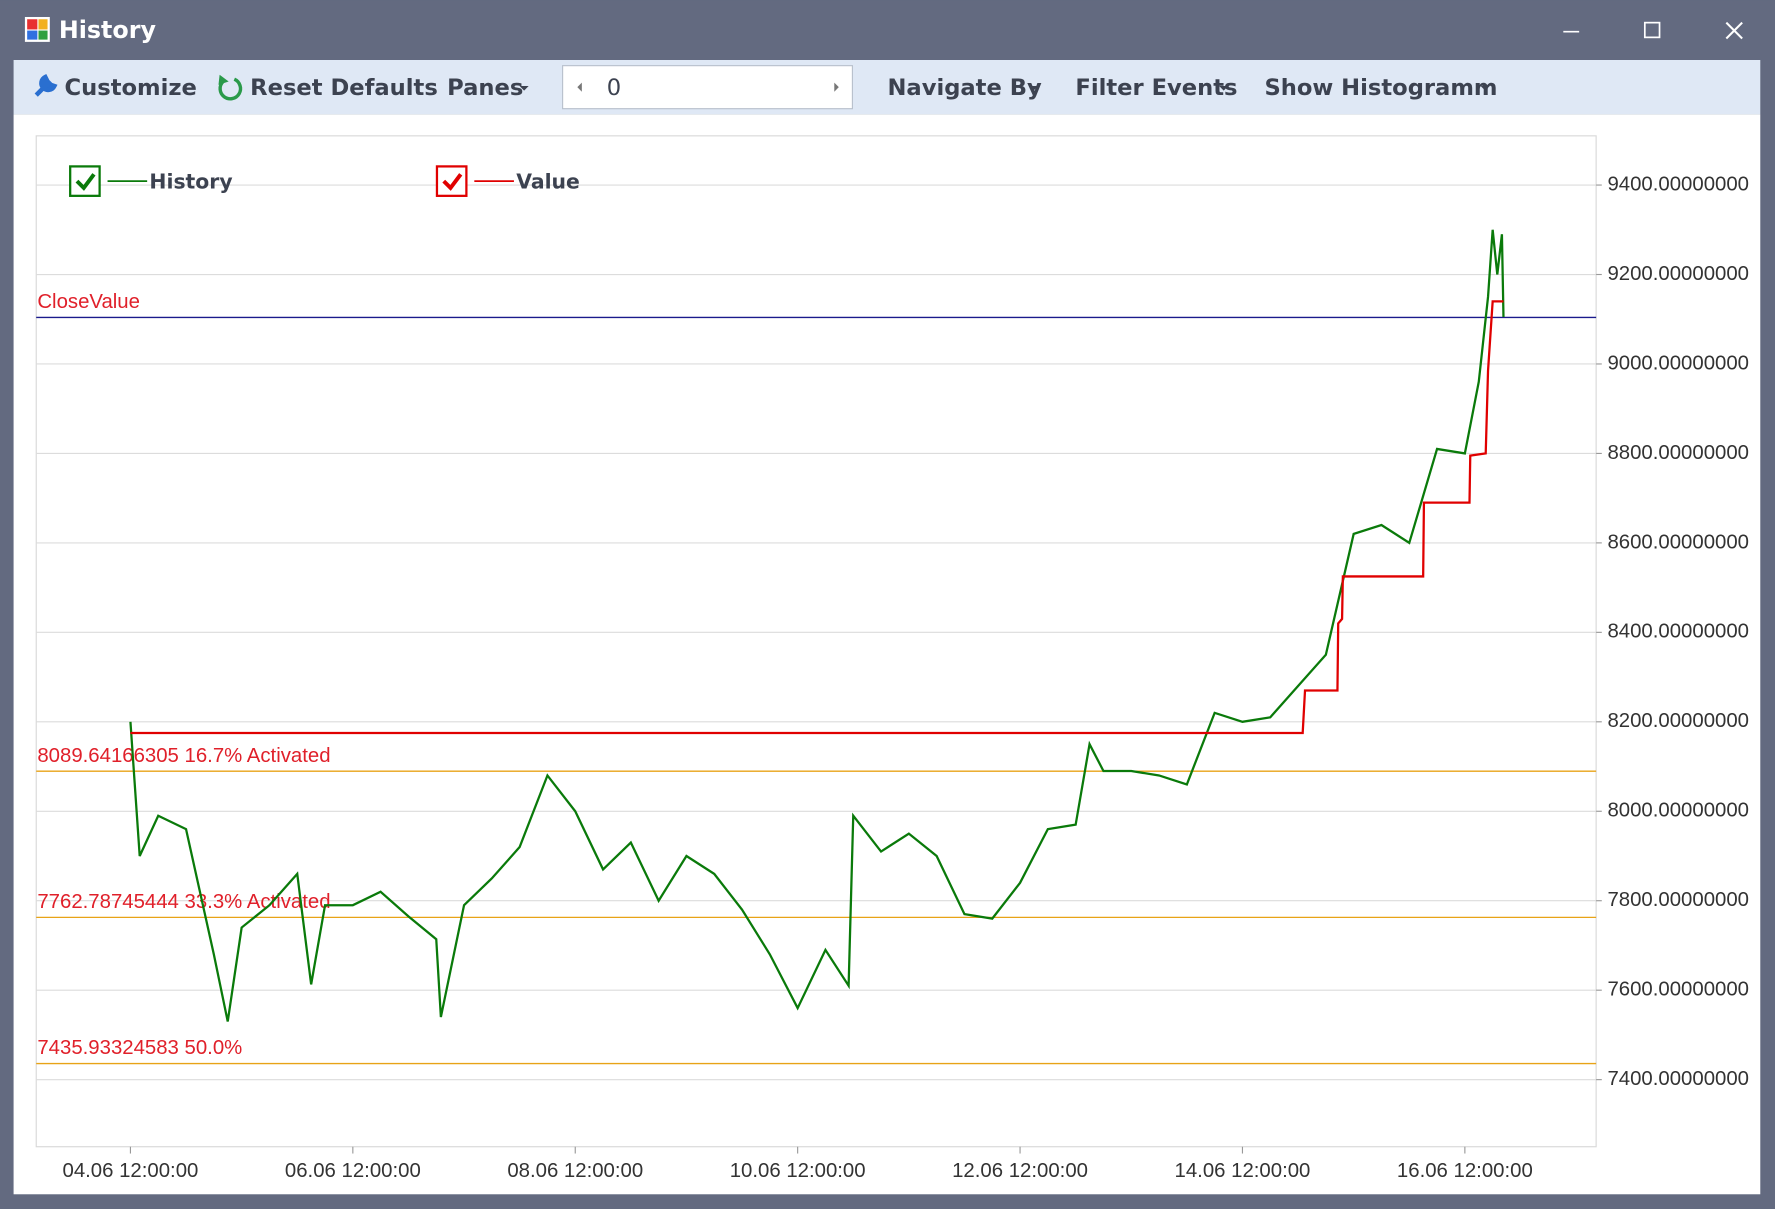 Image resolution: width=1775 pixels, height=1209 pixels. Describe the element at coordinates (579, 87) in the screenshot. I see `navigator-prev` at that location.